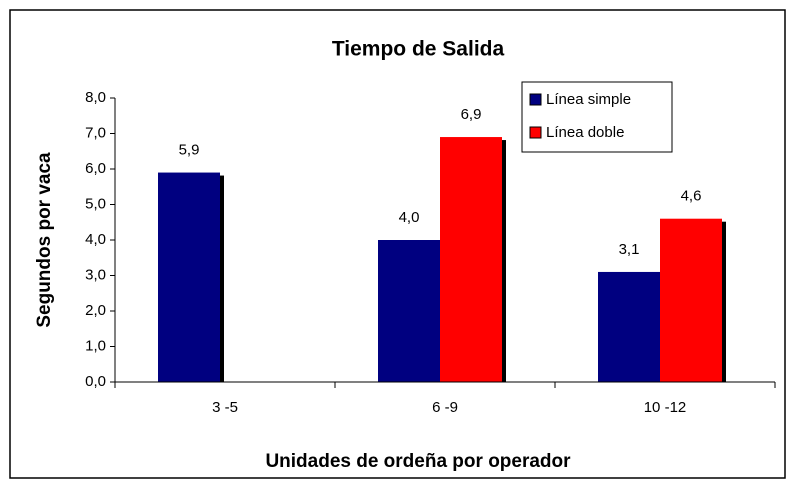 This screenshot has width=798, height=487. I want to click on y-tick-label: 7,0, so click(95, 132).